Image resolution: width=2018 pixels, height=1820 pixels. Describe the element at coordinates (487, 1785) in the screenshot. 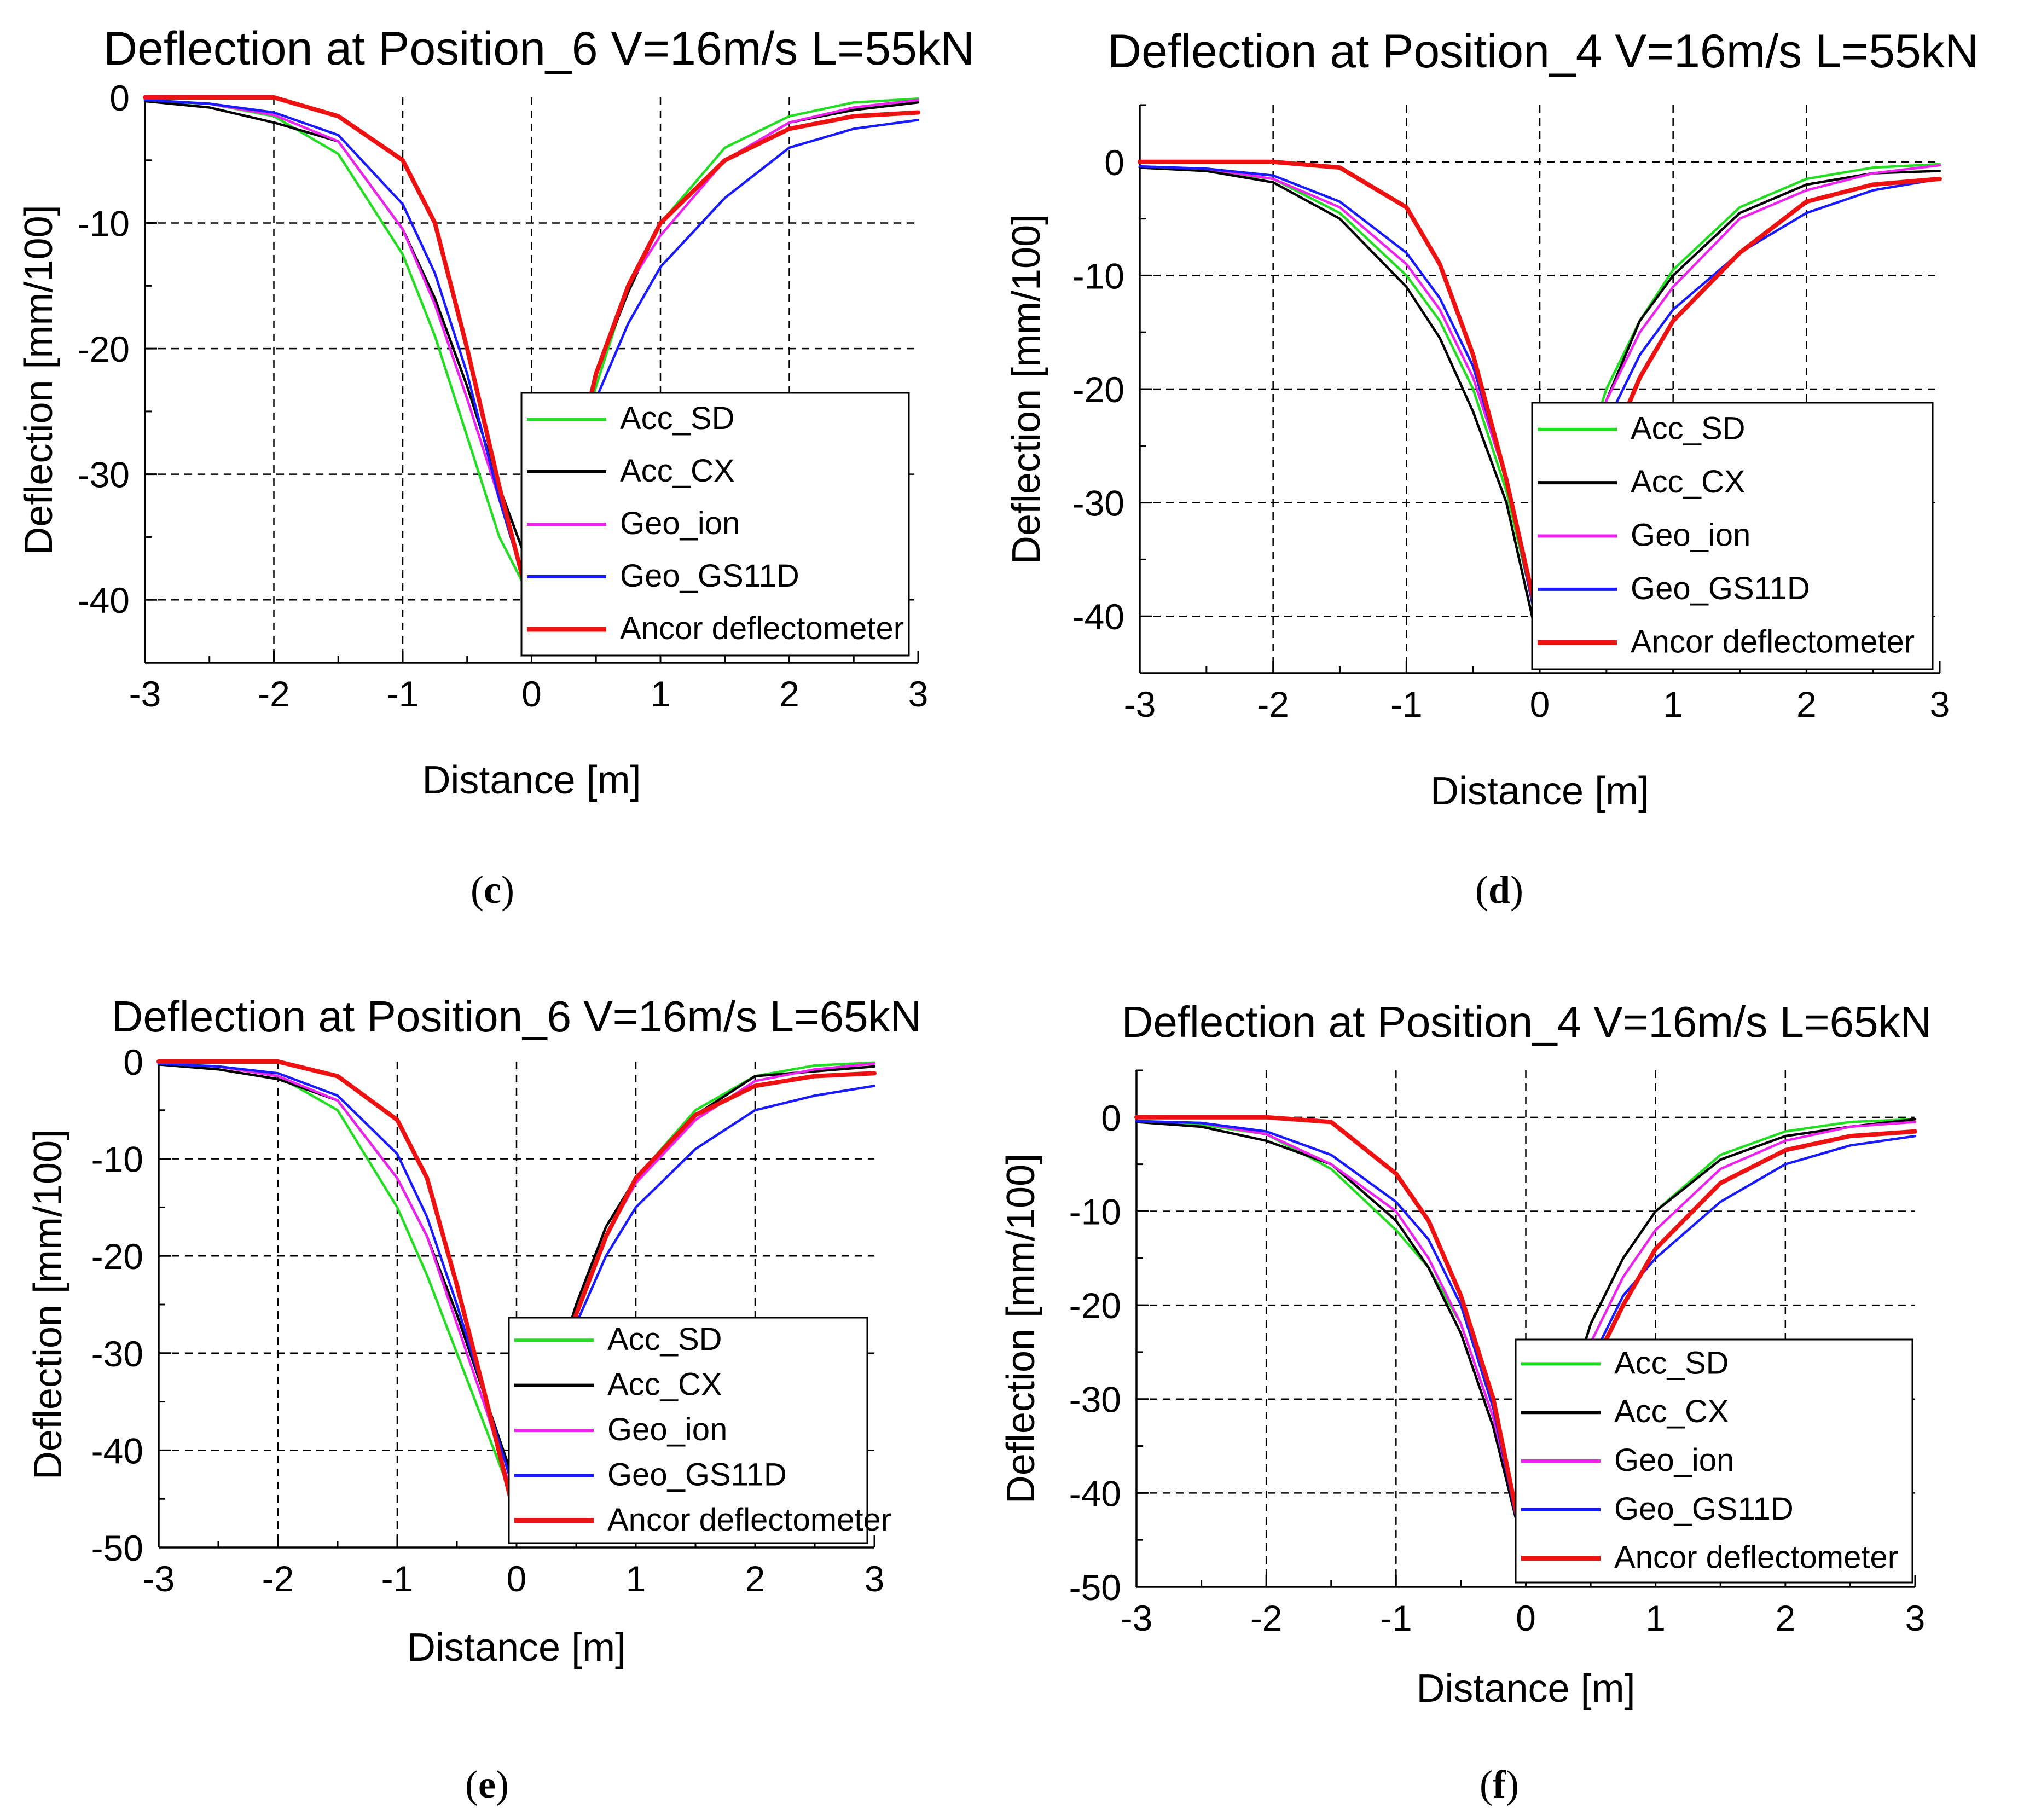

I see `panel-label: (e)` at that location.